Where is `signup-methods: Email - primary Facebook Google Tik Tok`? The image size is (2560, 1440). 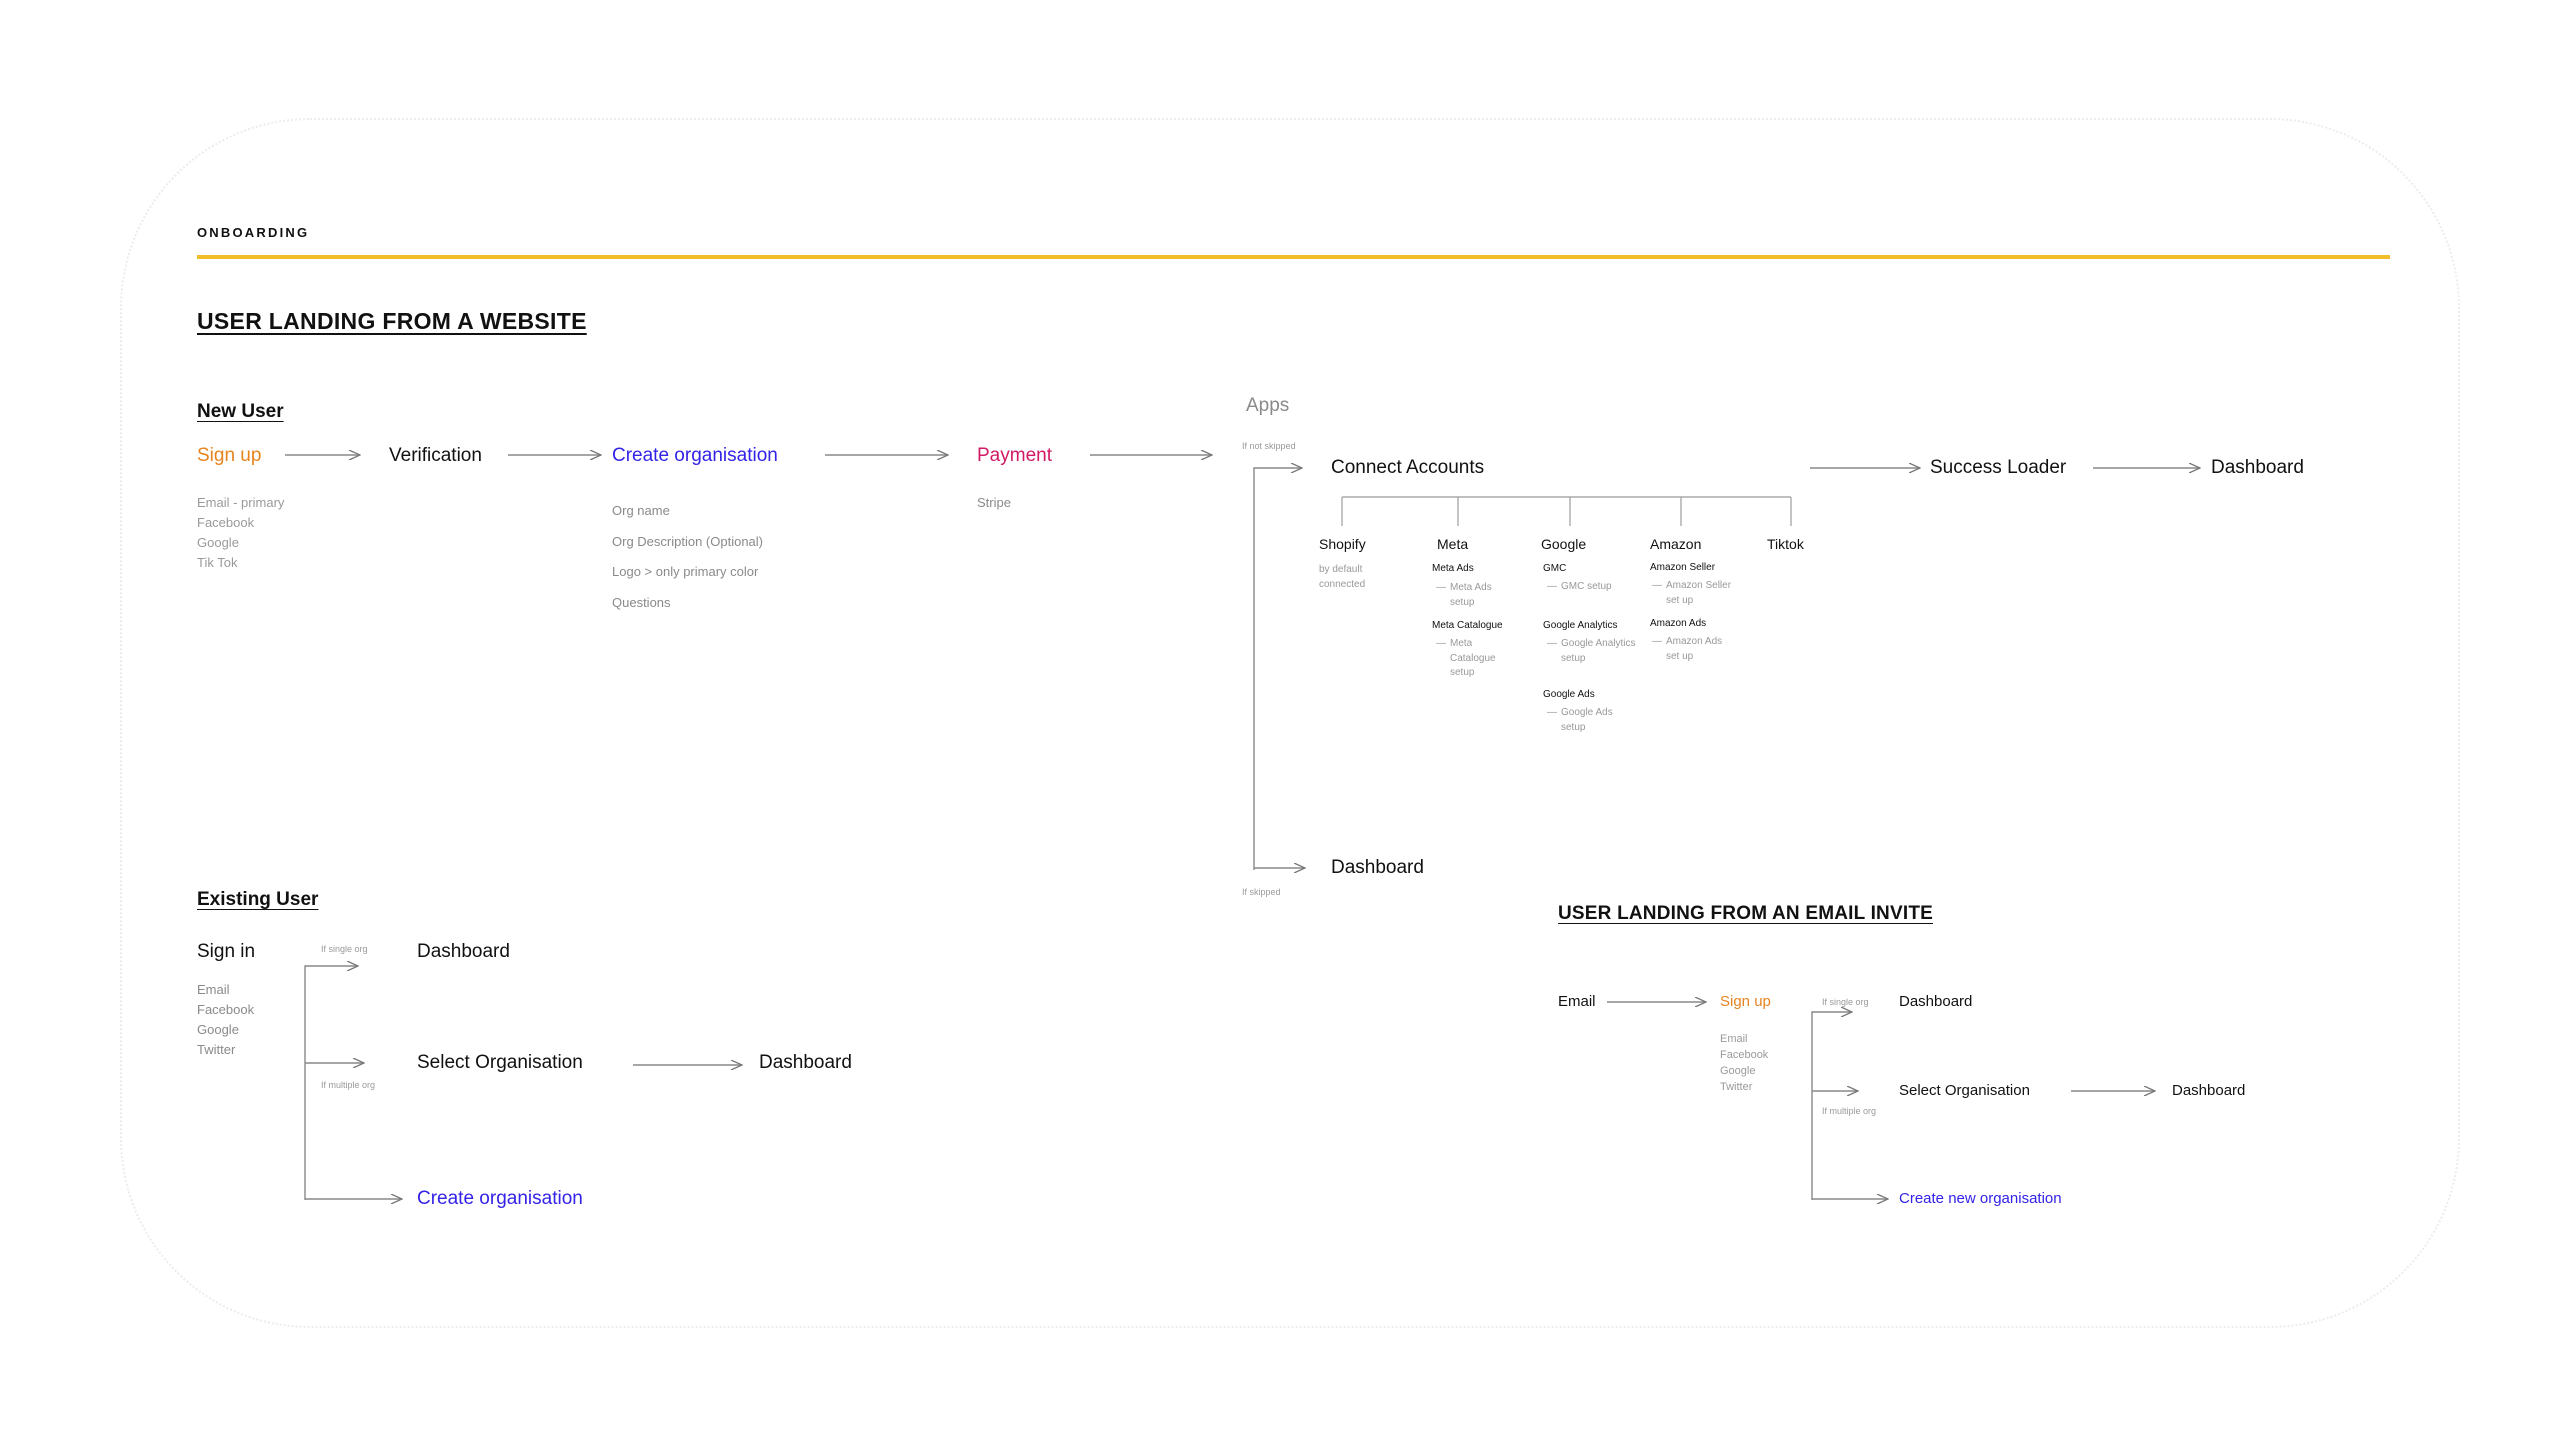
signup-methods: Email - primary Facebook Google Tik Tok is located at coordinates (240, 536).